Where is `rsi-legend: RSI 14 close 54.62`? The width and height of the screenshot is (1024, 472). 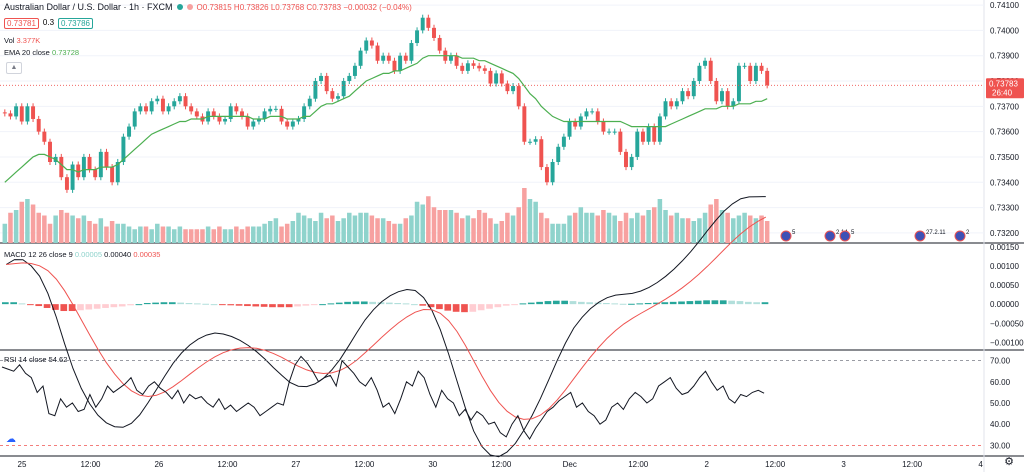
rsi-legend: RSI 14 close 54.62 is located at coordinates (35, 359).